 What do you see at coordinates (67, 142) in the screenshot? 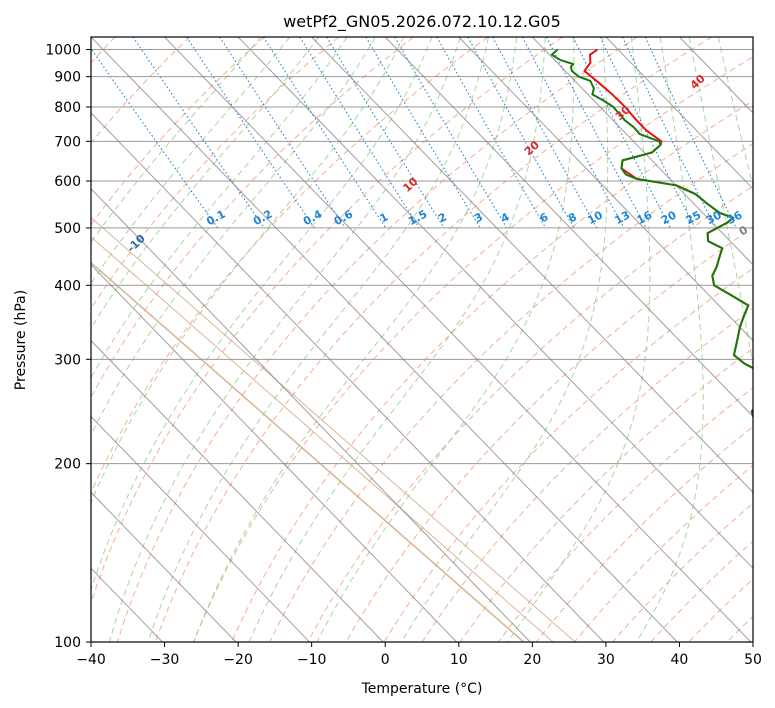
I see `y-tick-label: 700` at bounding box center [67, 142].